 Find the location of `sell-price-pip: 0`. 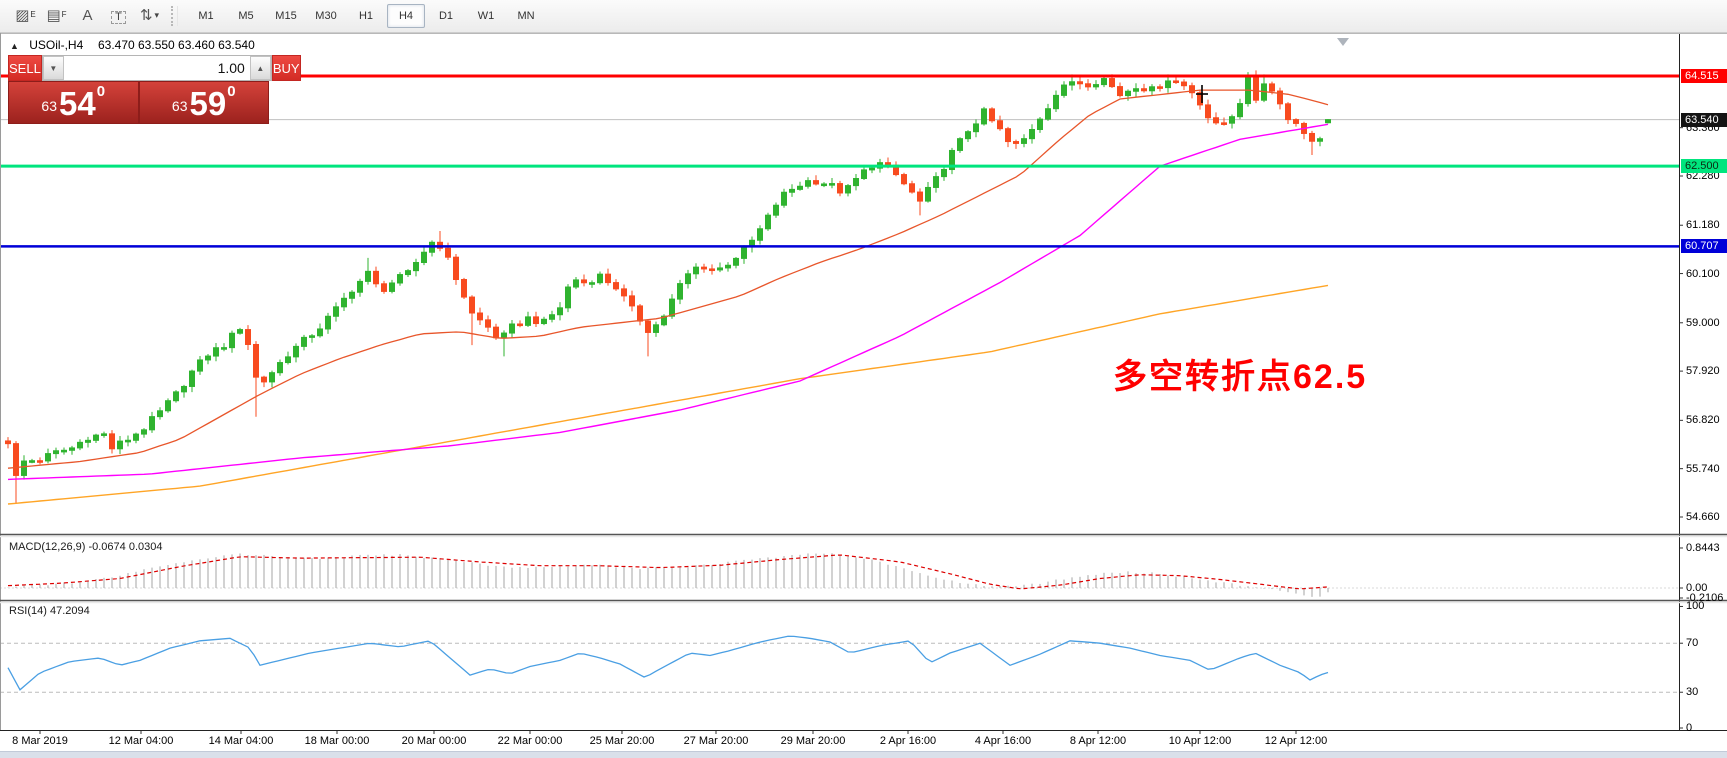

sell-price-pip: 0 is located at coordinates (101, 91).